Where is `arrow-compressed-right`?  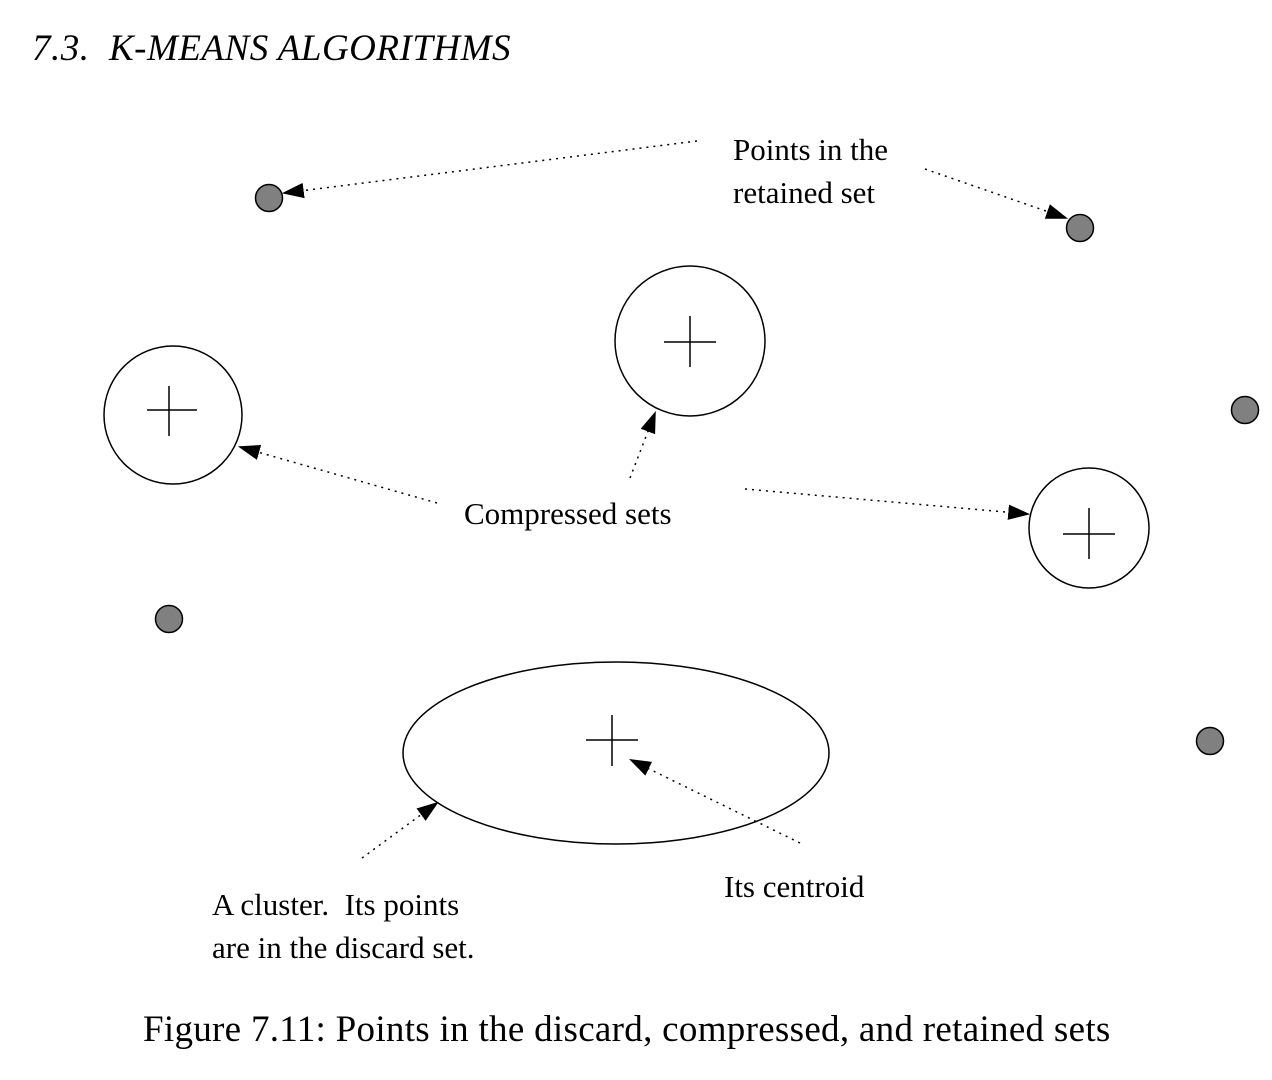 arrow-compressed-right is located at coordinates (887, 504).